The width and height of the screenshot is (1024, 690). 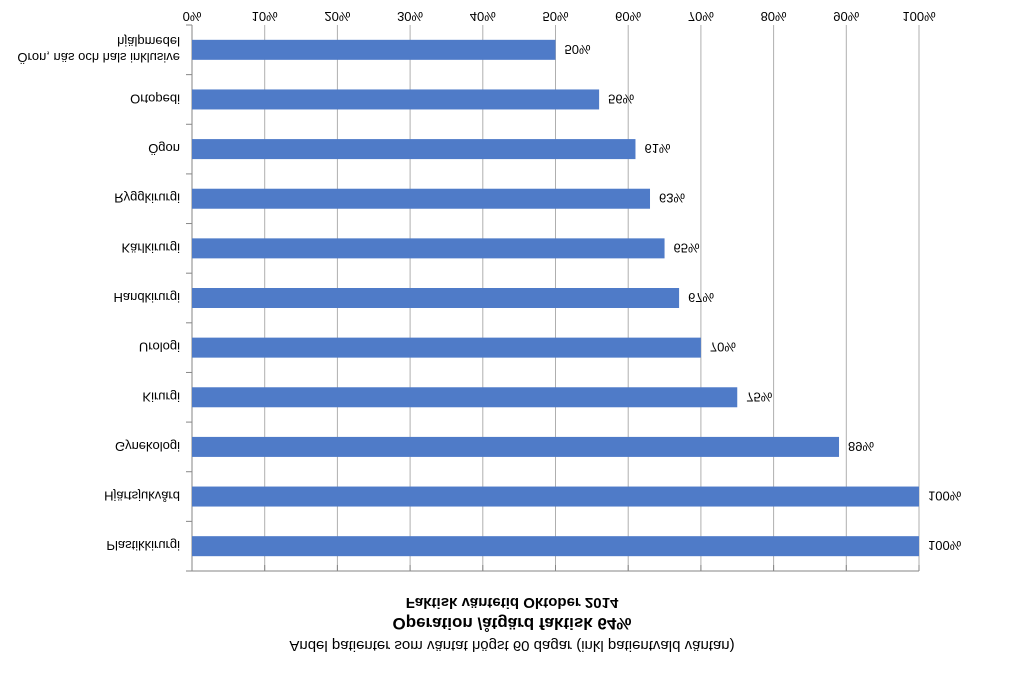 What do you see at coordinates (759, 396) in the screenshot?
I see `data-label: 75%` at bounding box center [759, 396].